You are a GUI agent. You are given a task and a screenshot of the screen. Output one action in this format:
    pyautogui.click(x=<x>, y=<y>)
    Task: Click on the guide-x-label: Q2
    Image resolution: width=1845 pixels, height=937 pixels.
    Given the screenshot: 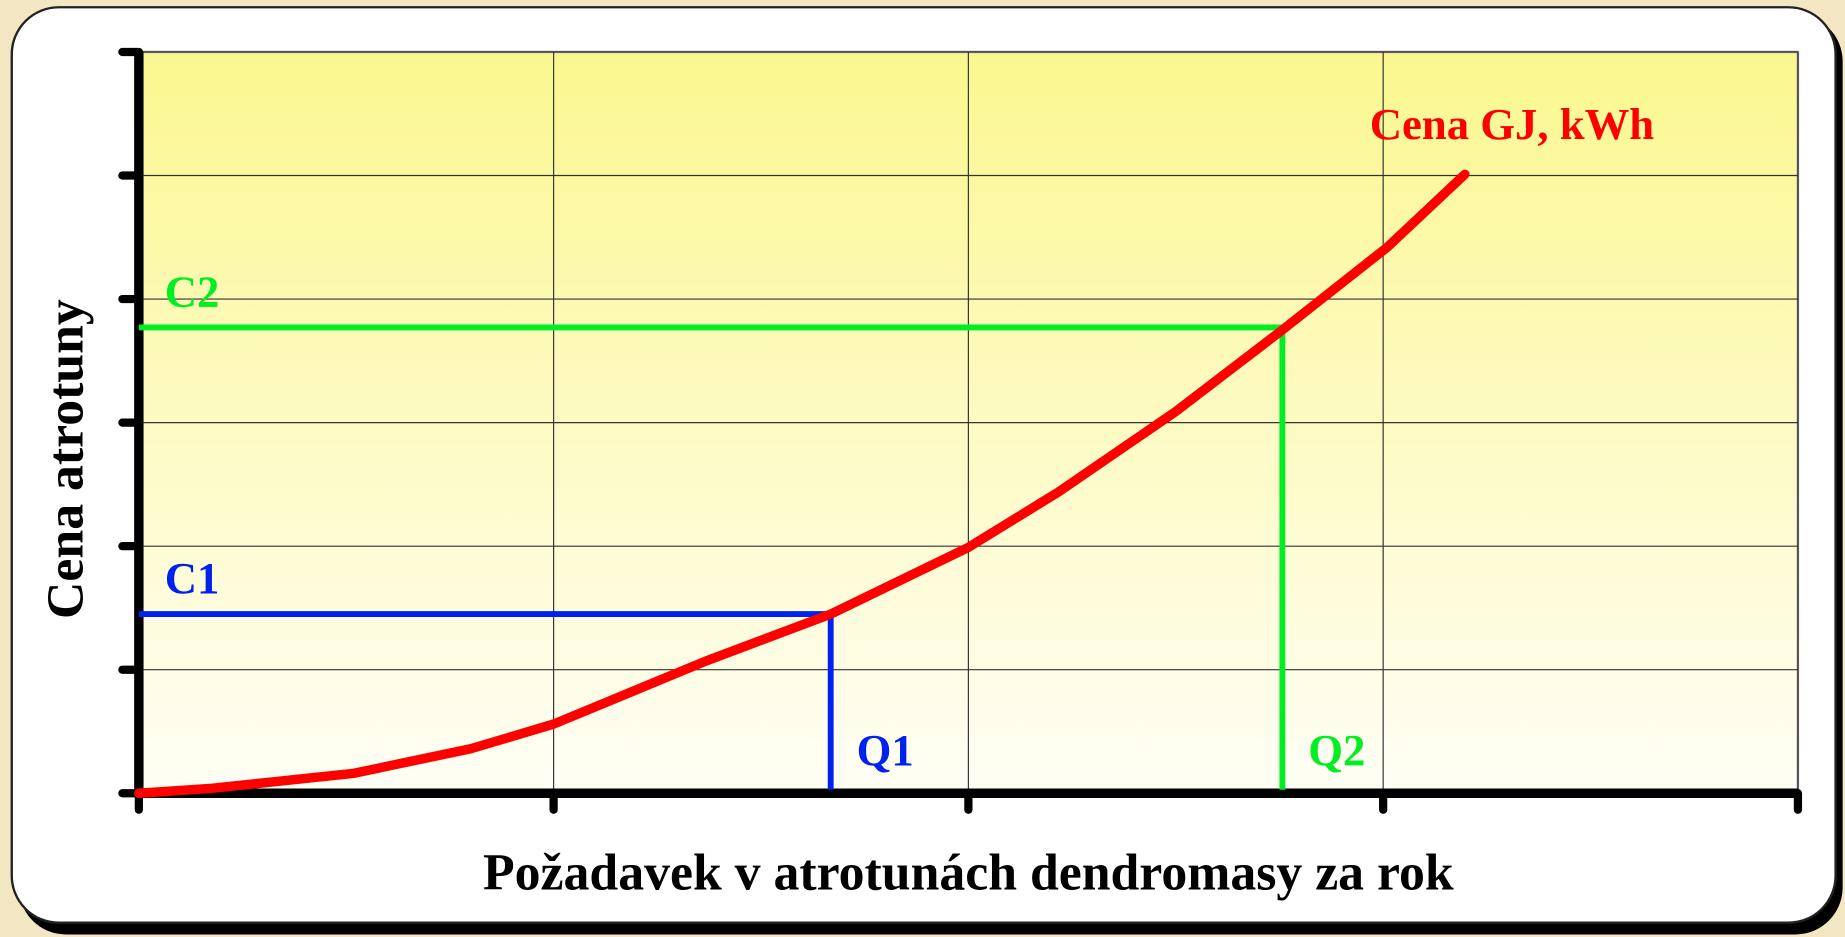 What is the action you would take?
    pyautogui.click(x=1336, y=750)
    